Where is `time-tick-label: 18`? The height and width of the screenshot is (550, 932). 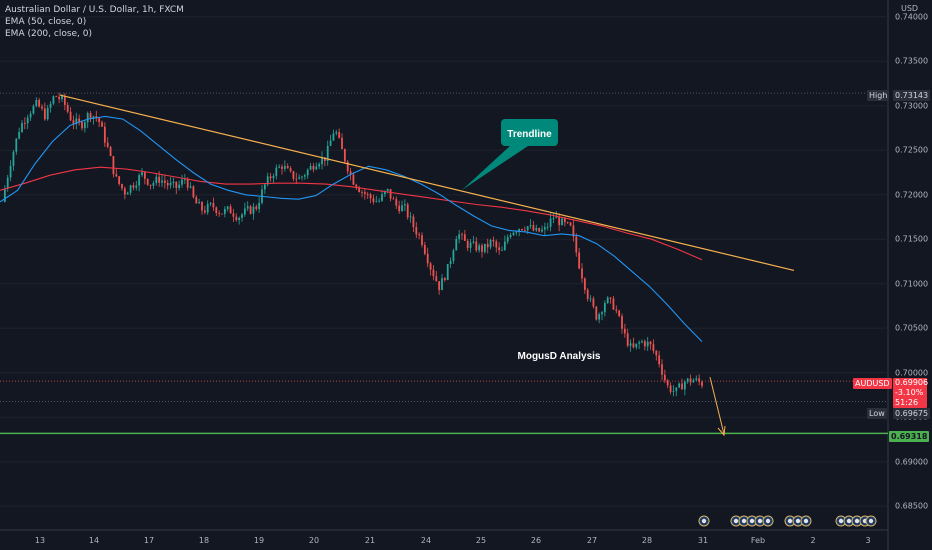 time-tick-label: 18 is located at coordinates (204, 540).